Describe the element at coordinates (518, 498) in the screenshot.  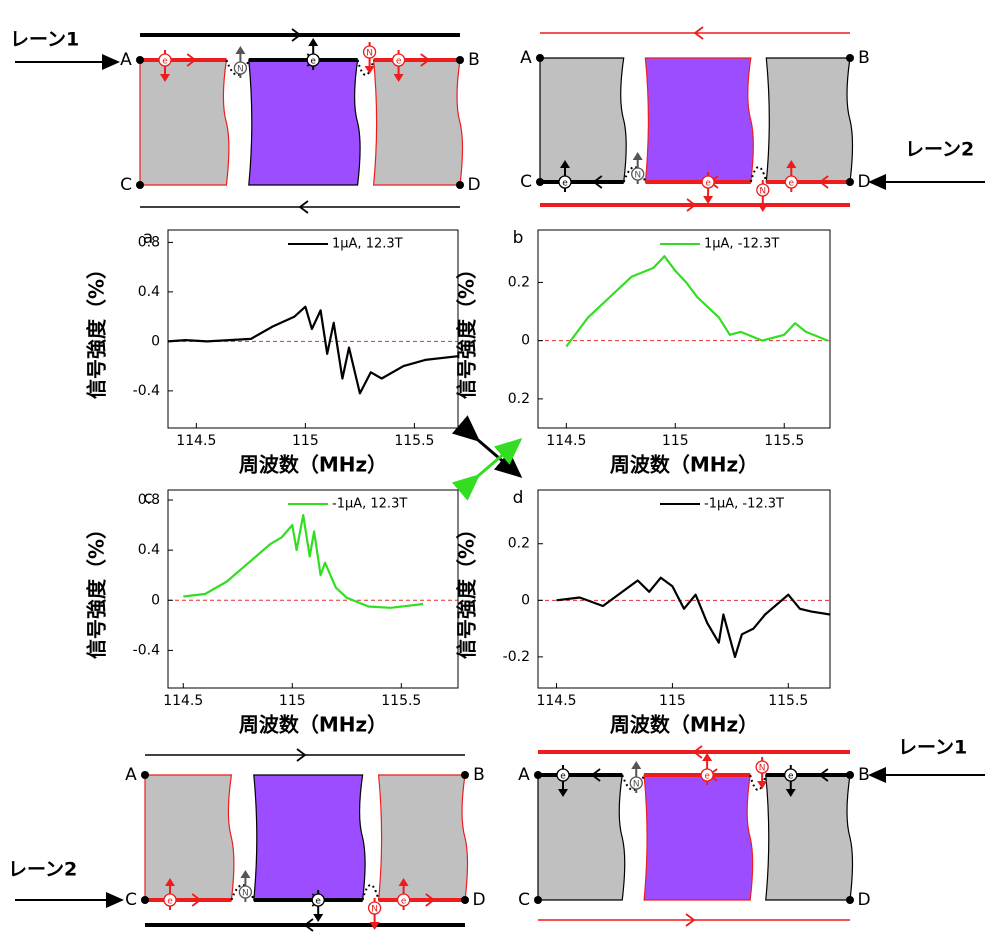
I see `panel-letter: d` at that location.